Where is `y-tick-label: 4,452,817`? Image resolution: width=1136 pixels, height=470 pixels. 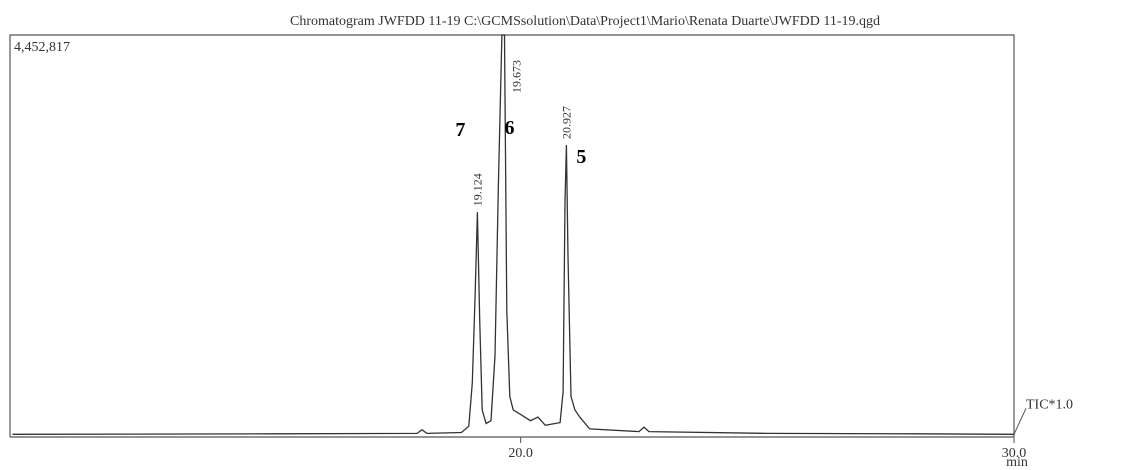
y-tick-label: 4,452,817 is located at coordinates (42, 47).